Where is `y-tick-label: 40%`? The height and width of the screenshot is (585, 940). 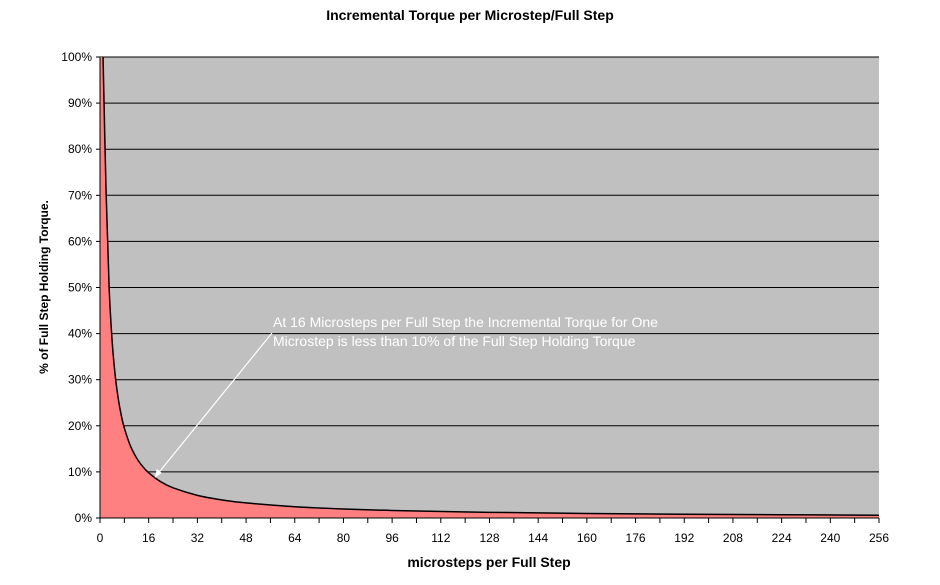 y-tick-label: 40% is located at coordinates (80, 334).